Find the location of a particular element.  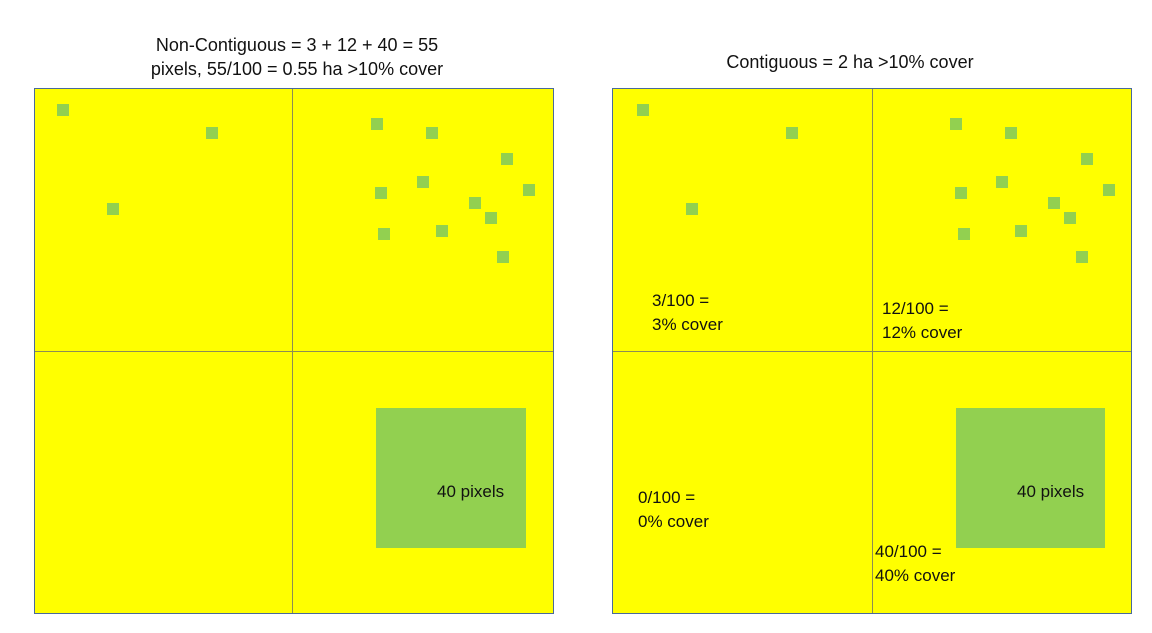

right-panel-title: Contiguous = 2 ha >10% cover is located at coordinates (850, 62).